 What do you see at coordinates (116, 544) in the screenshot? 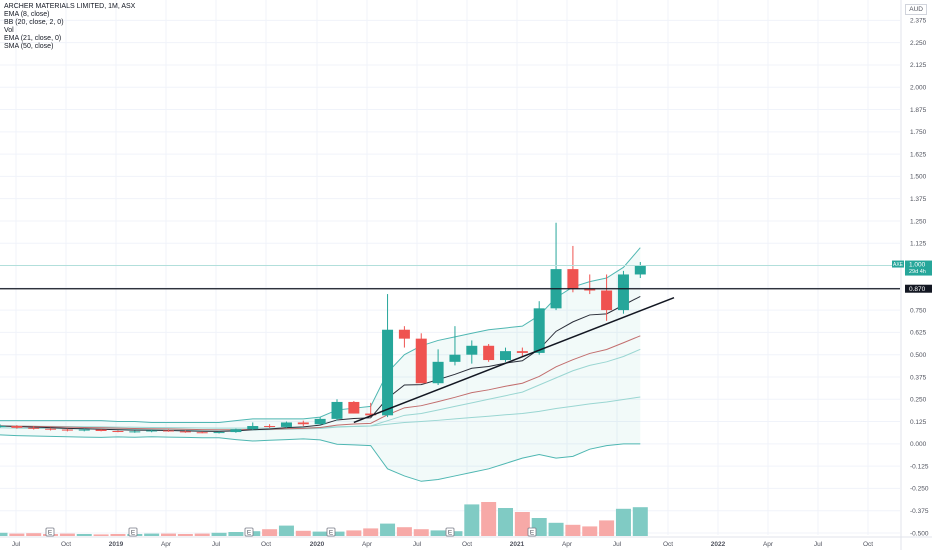
I see `x-tick-label: 2019` at bounding box center [116, 544].